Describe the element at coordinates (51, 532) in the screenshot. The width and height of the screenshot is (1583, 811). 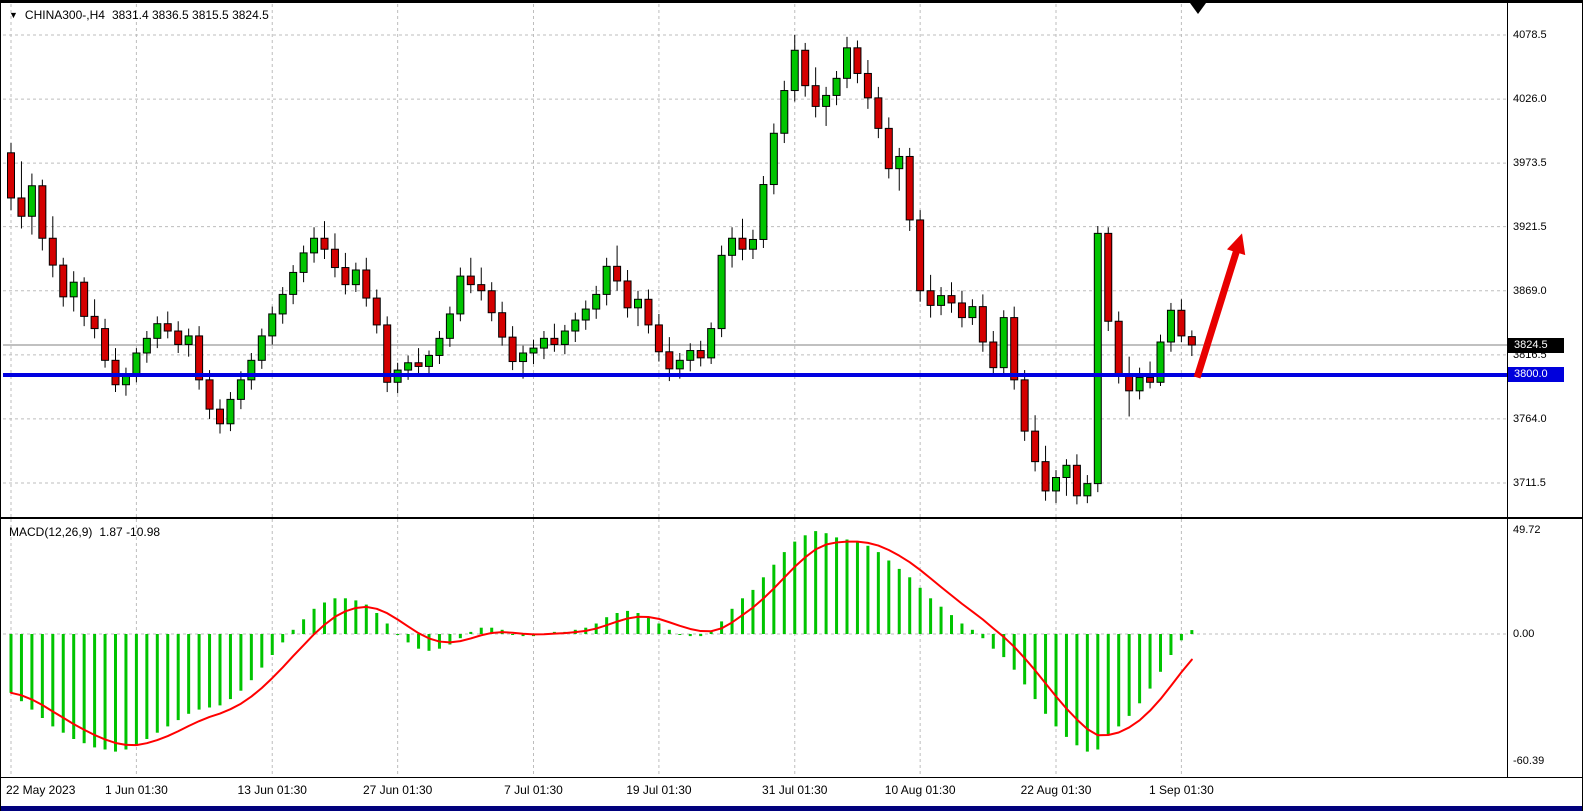
I see `macd-name: MACD(12,26,9)` at that location.